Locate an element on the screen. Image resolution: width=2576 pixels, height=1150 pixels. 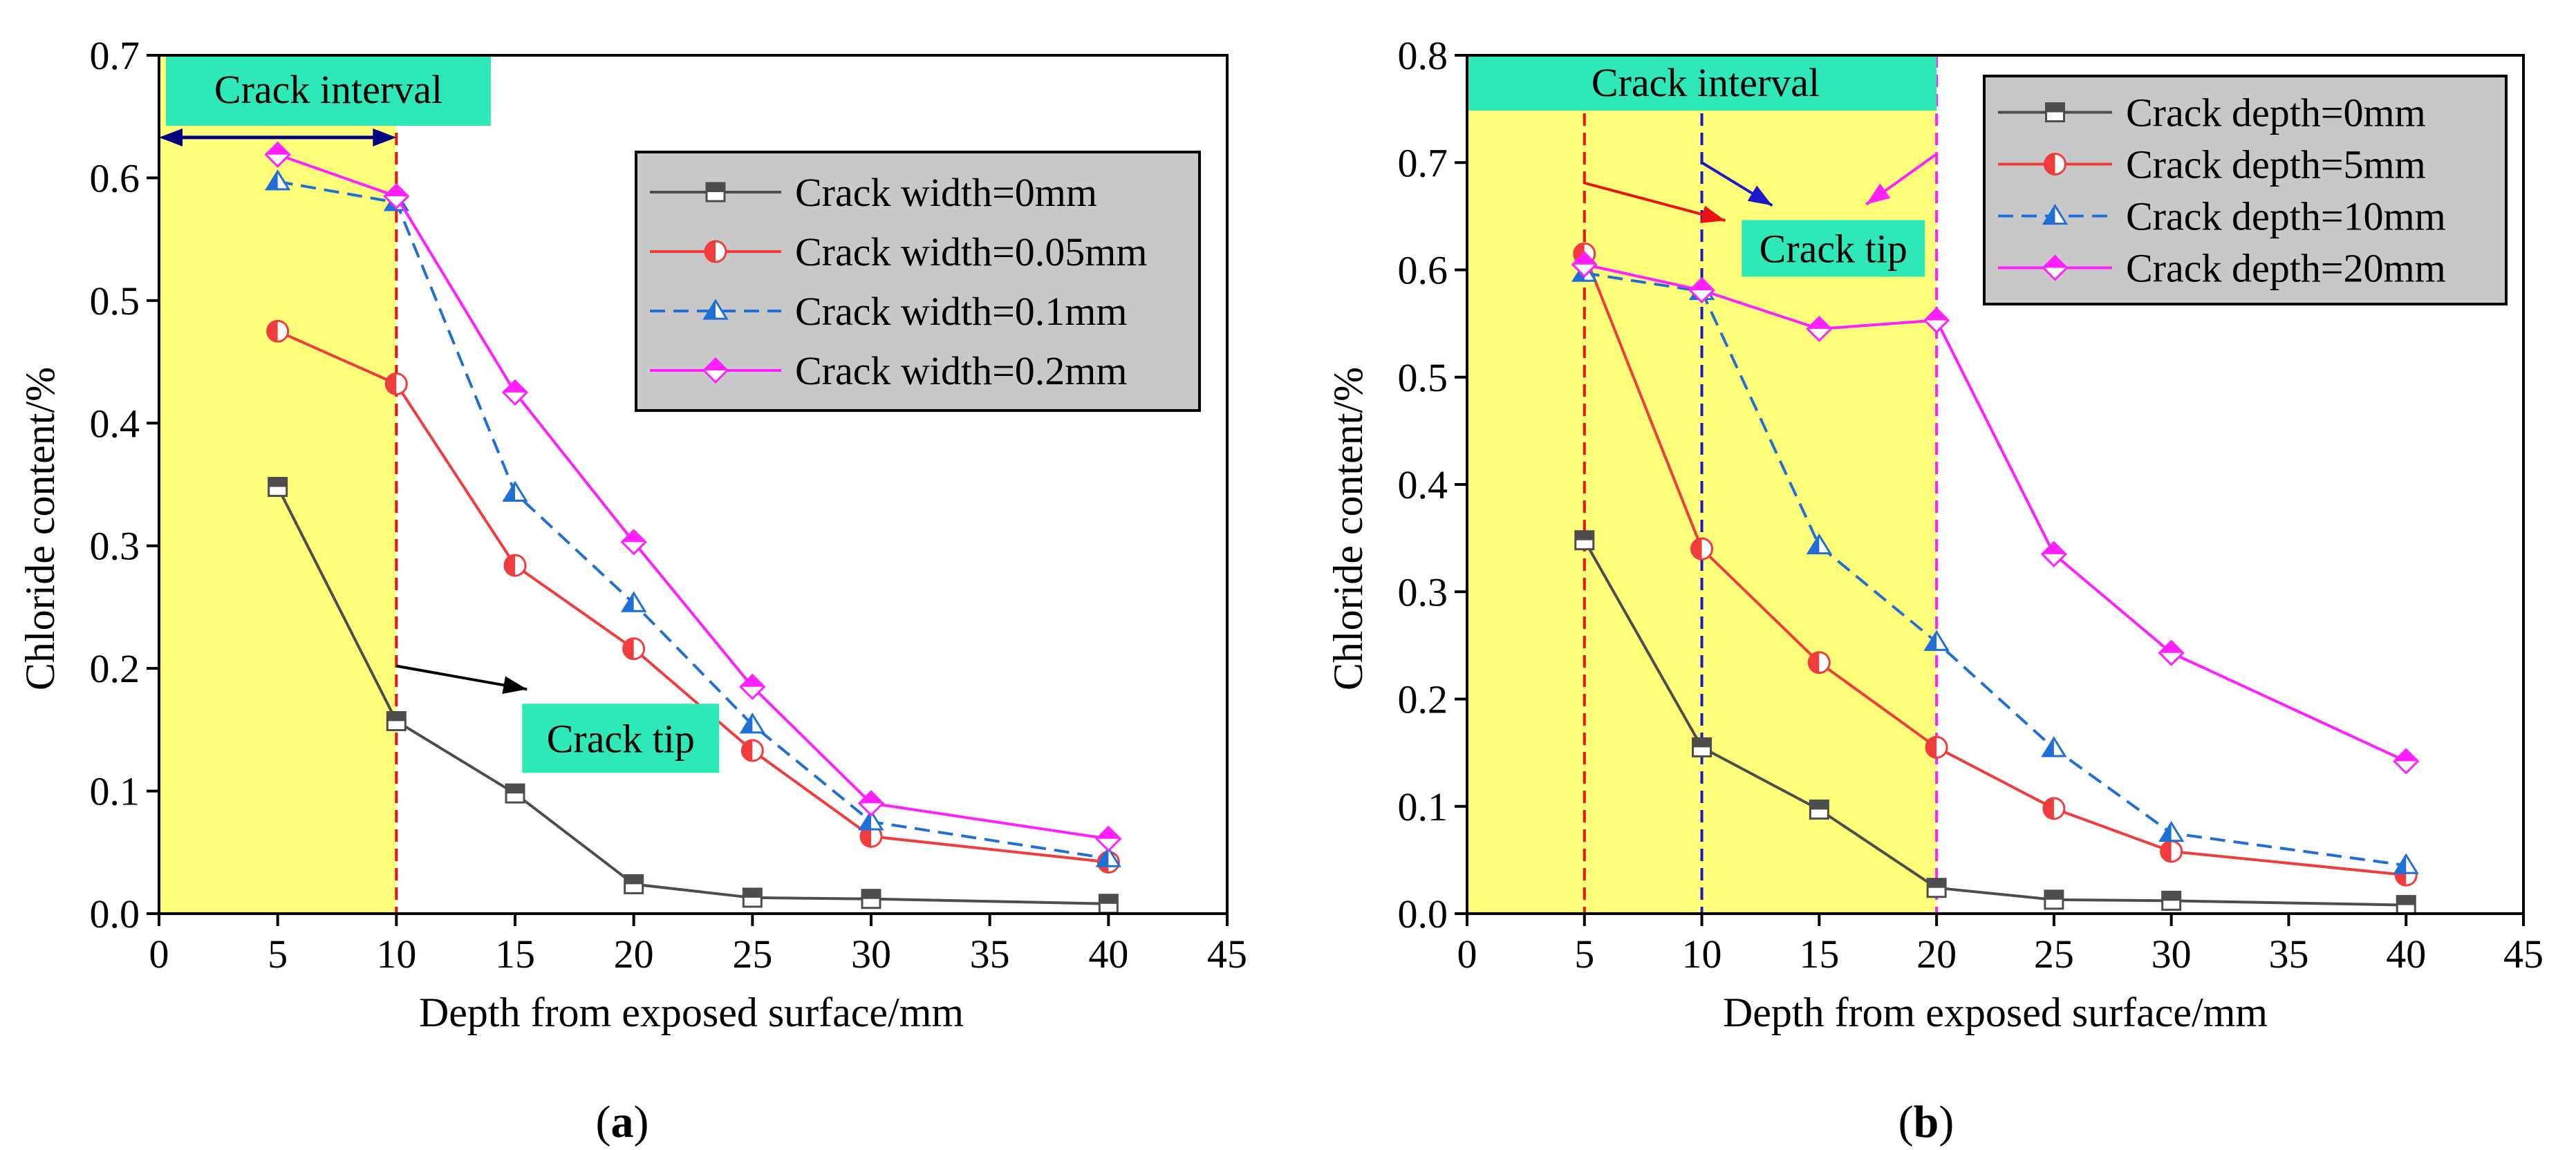
panel-b-series-3-point-6-fill is located at coordinates (2406, 755).